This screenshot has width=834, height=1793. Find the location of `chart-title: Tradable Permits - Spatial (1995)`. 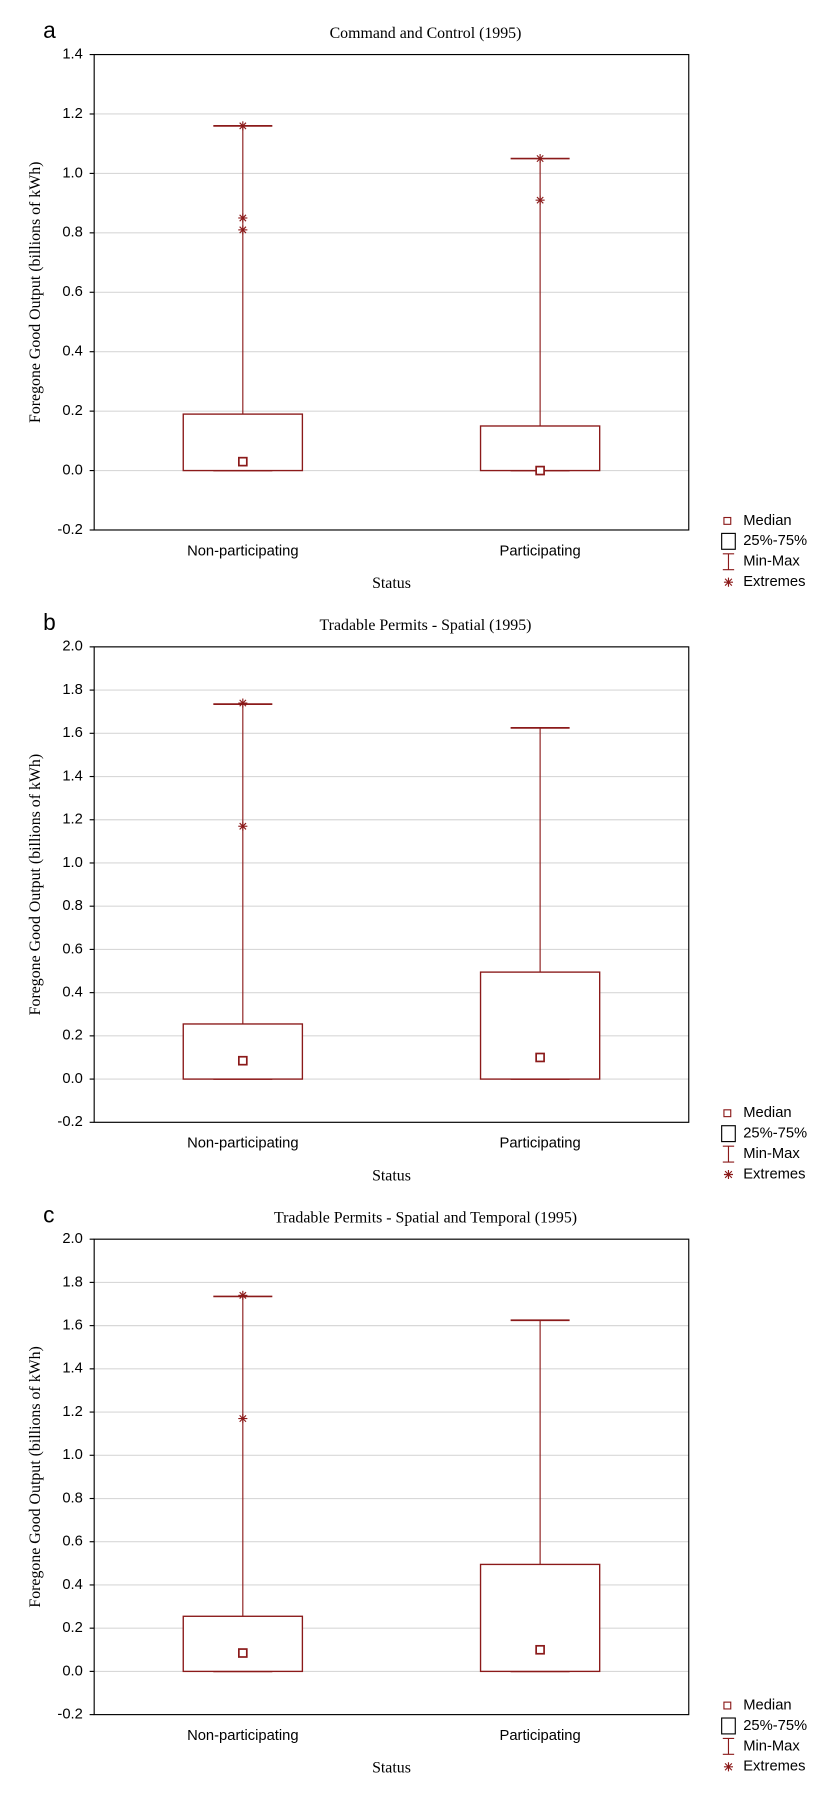

chart-title: Tradable Permits - Spatial (1995) is located at coordinates (426, 625).